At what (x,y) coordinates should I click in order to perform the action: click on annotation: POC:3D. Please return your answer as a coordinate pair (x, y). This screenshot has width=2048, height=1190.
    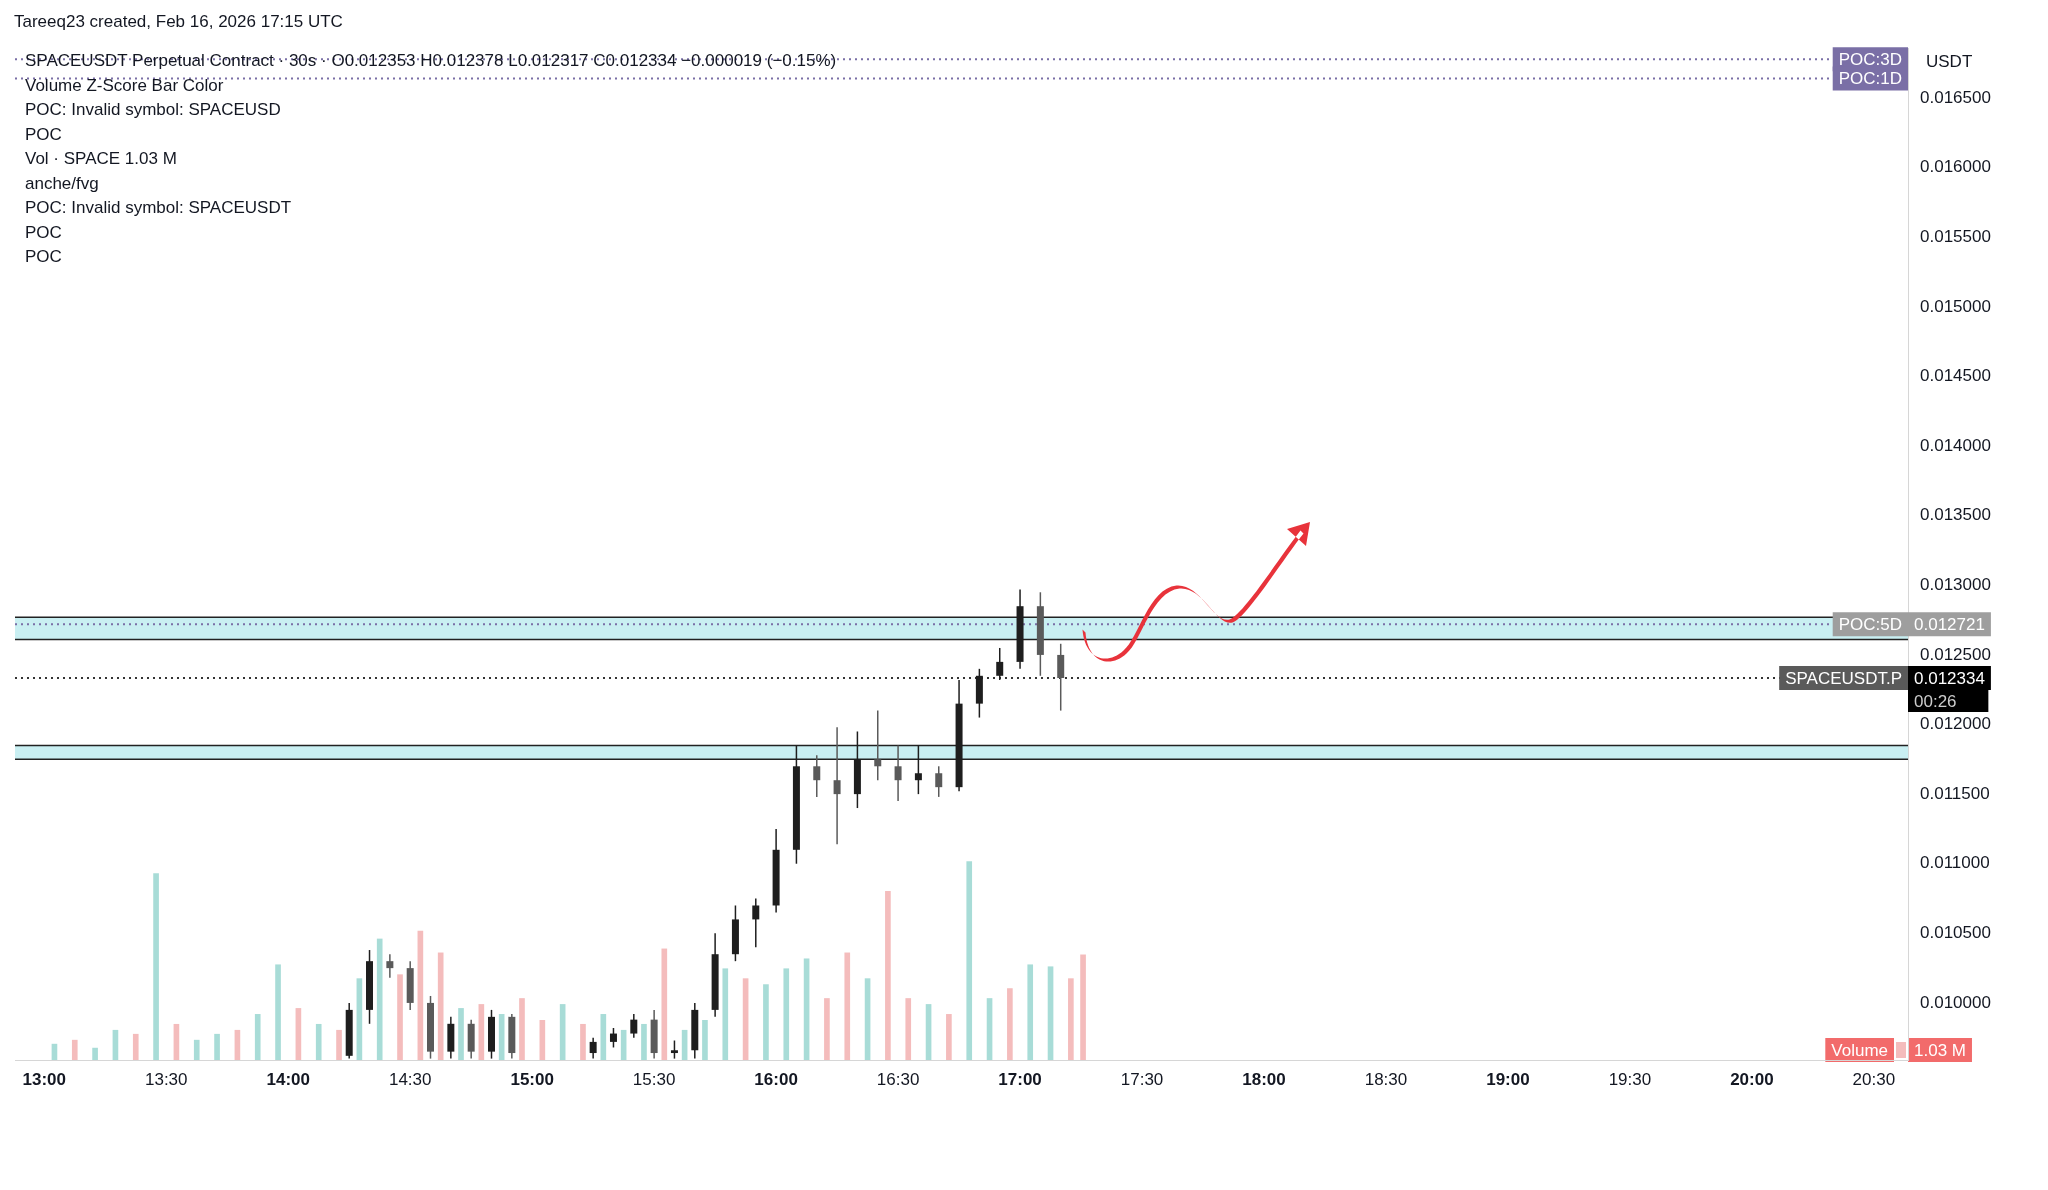
    Looking at the image, I should click on (1870, 59).